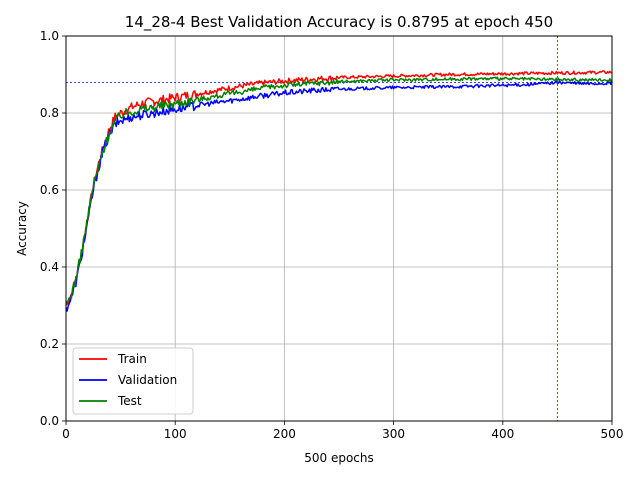  I want to click on x-axis-label: 500 epochs, so click(339, 458).